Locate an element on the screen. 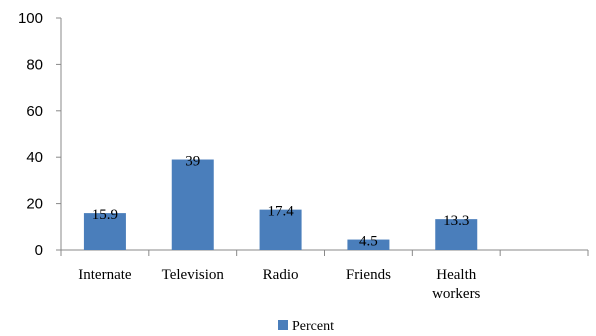 Image resolution: width=596 pixels, height=336 pixels. legend-label-percent: Percent is located at coordinates (313, 326).